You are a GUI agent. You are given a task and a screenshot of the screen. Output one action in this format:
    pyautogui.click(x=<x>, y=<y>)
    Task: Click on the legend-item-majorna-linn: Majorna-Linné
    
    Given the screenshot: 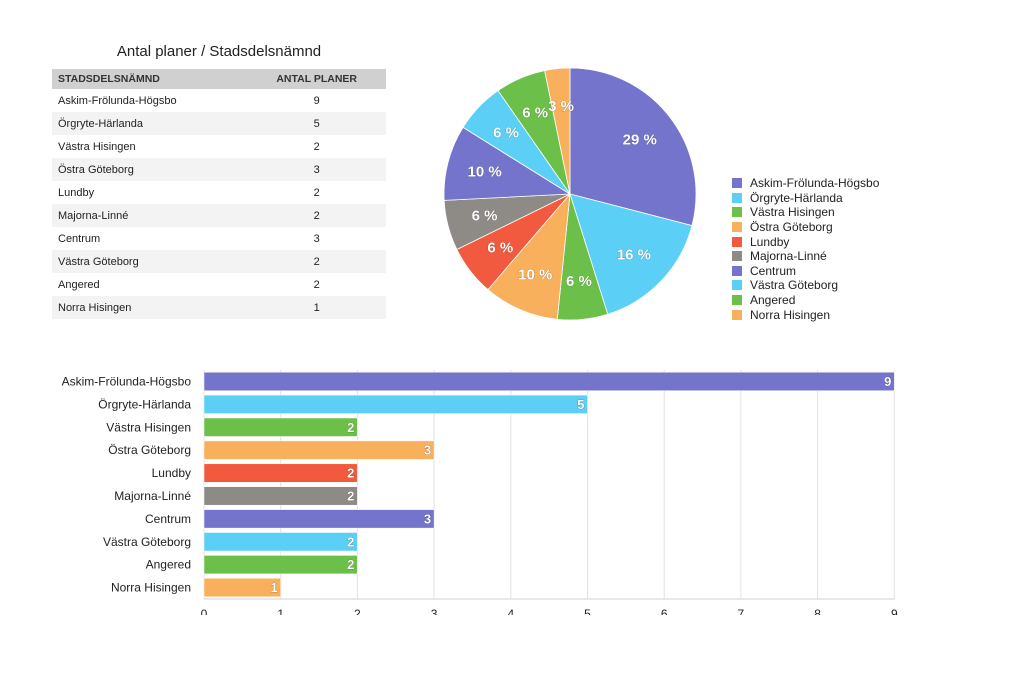 What is the action you would take?
    pyautogui.click(x=805, y=256)
    